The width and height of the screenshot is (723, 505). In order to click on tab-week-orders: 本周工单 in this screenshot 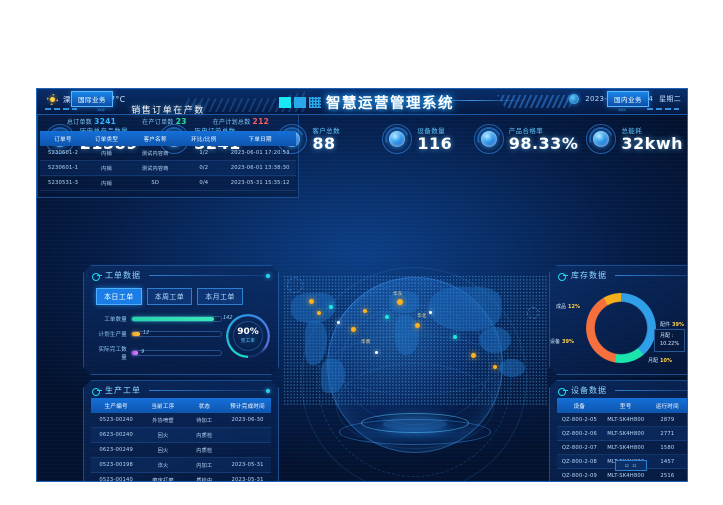, I will do `click(170, 296)`.